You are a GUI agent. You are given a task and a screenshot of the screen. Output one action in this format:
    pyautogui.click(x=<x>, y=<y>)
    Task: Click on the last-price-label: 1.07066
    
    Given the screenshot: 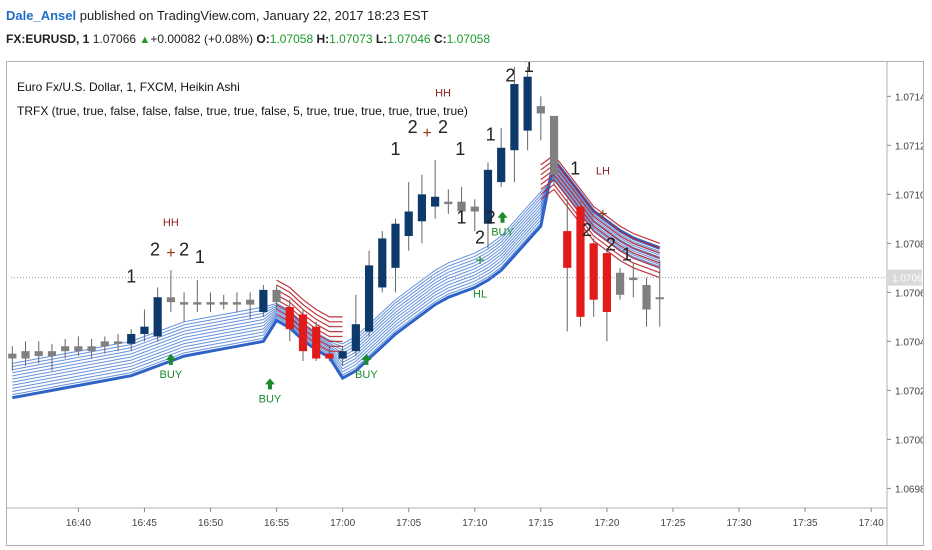 What is the action you would take?
    pyautogui.click(x=907, y=279)
    